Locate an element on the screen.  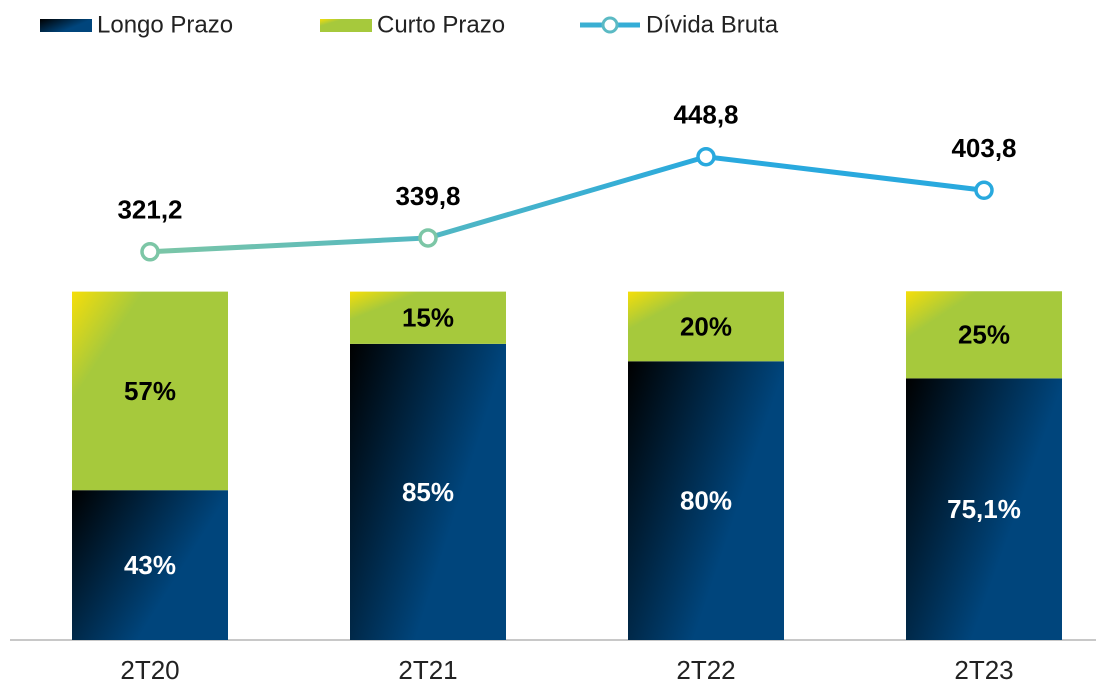
data-label: 57% is located at coordinates (150, 391).